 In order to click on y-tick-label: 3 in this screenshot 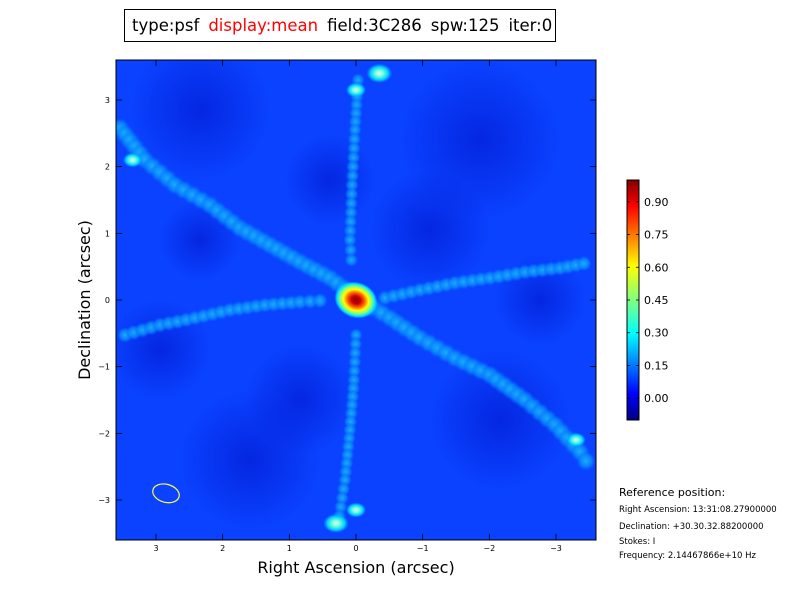, I will do `click(107, 100)`.